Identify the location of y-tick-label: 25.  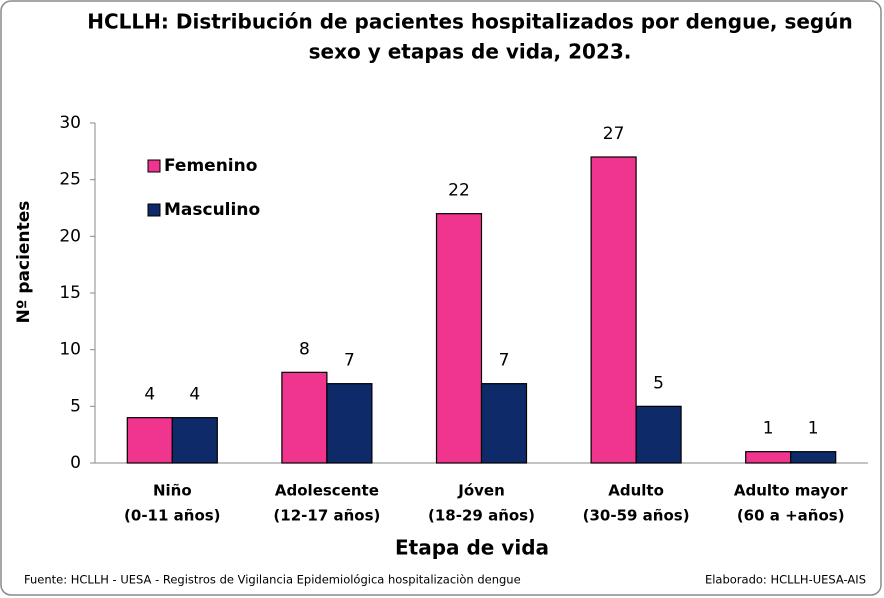
(70, 180).